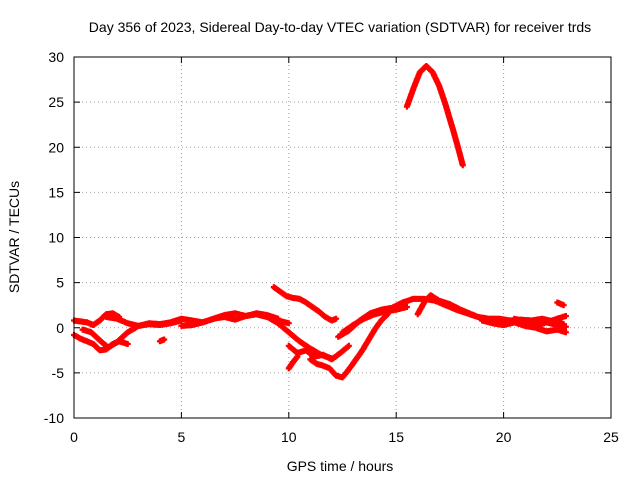  Describe the element at coordinates (58, 373) in the screenshot. I see `y-tick-label: -5` at that location.